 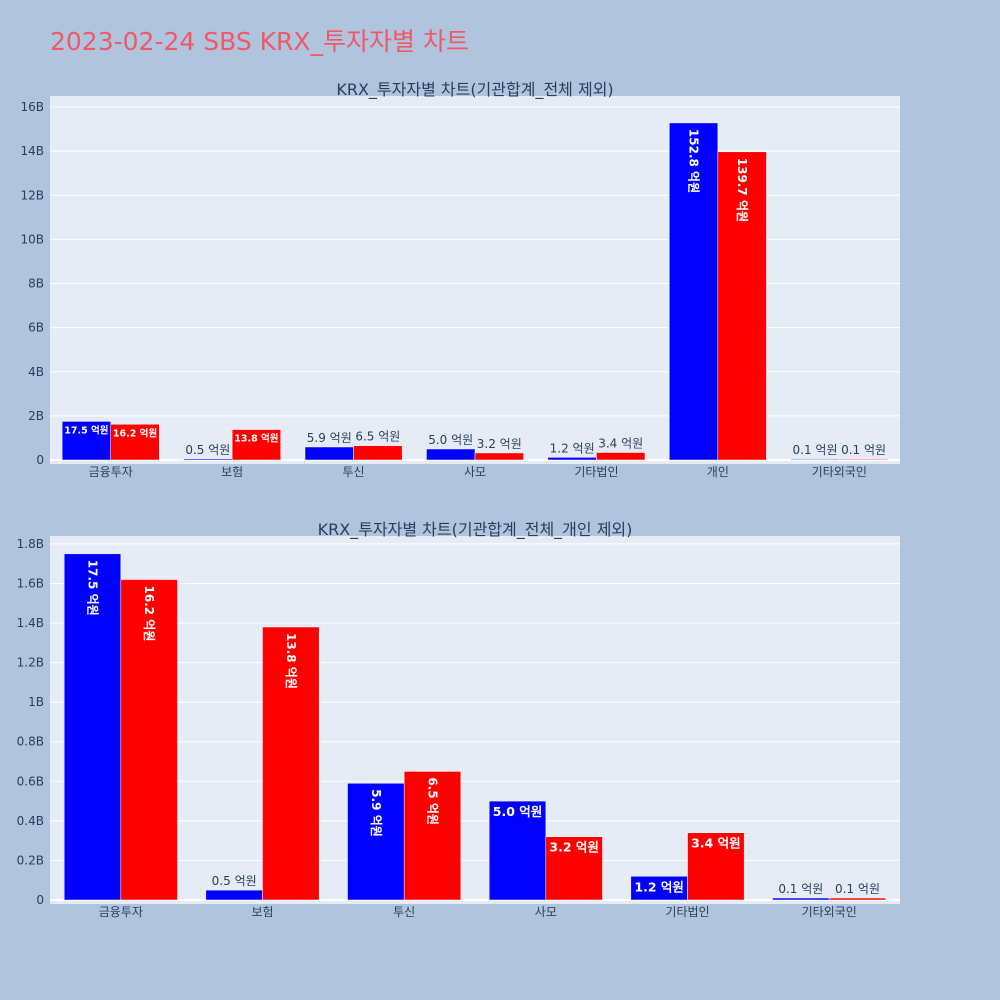 I want to click on chart-title: KRX_투자자별 차트(기관합계_전체_개인 제외), so click(x=475, y=530).